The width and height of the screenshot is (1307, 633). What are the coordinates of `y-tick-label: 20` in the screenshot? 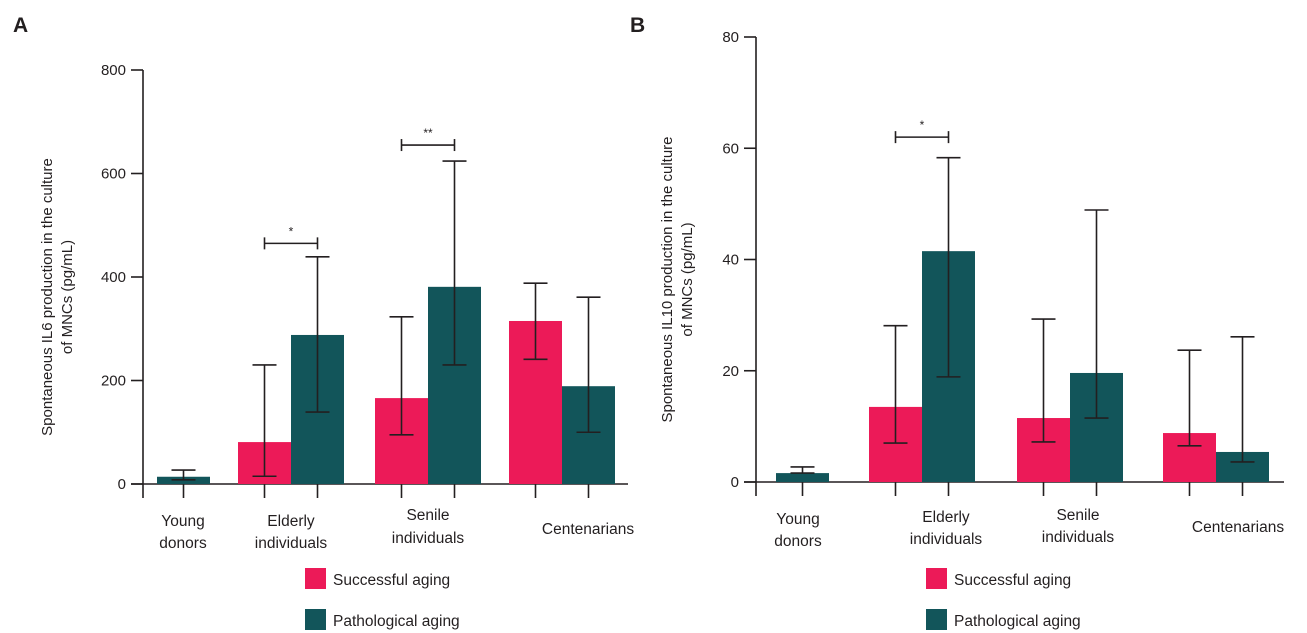 It's located at (730, 371).